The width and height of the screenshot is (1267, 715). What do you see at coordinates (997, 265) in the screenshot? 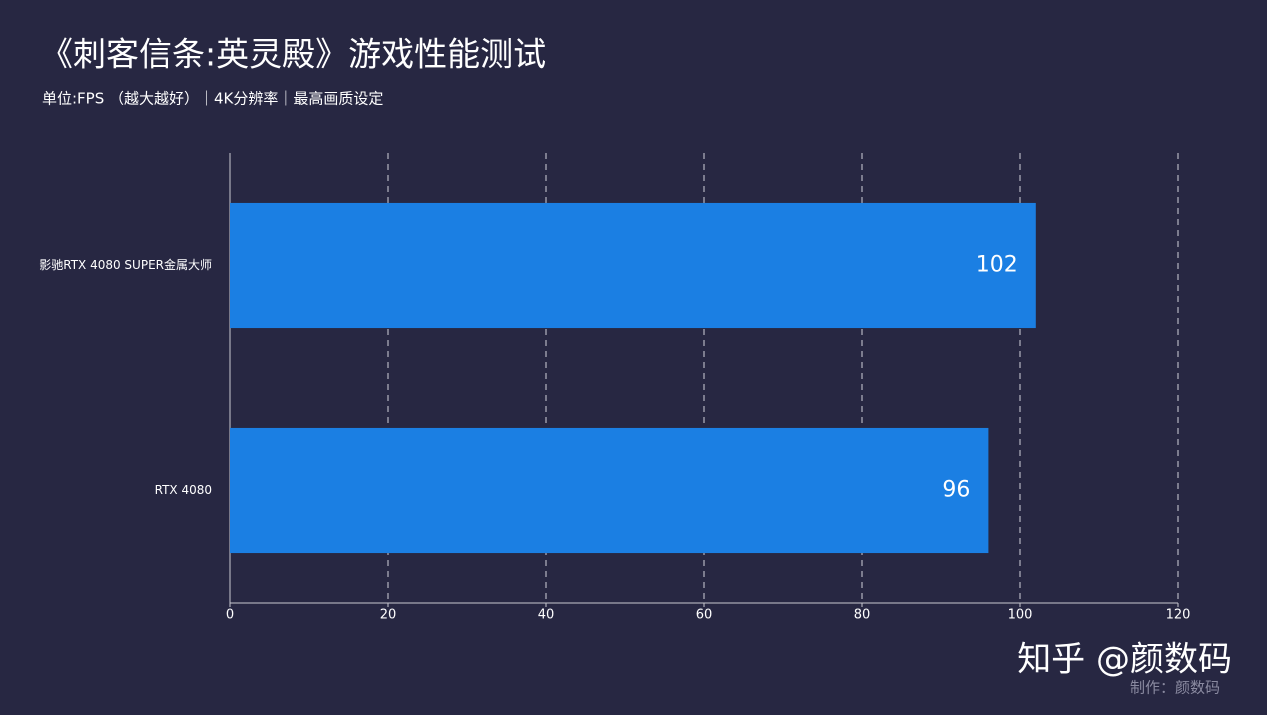
I see `value-label: 102` at bounding box center [997, 265].